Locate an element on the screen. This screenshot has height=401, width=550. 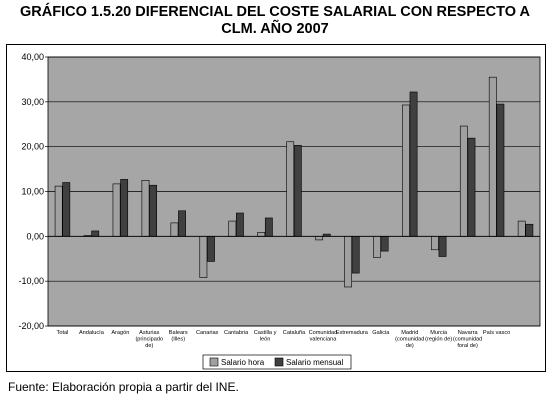
legend-swatch-salario-mensual is located at coordinates (279, 362).